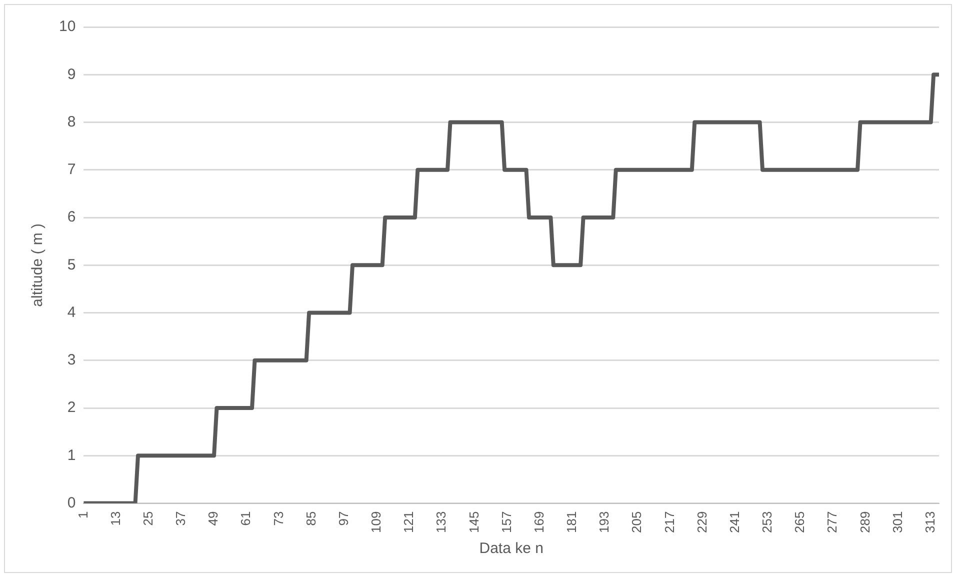 Image resolution: width=958 pixels, height=579 pixels. I want to click on x-tick-label: 121, so click(408, 522).